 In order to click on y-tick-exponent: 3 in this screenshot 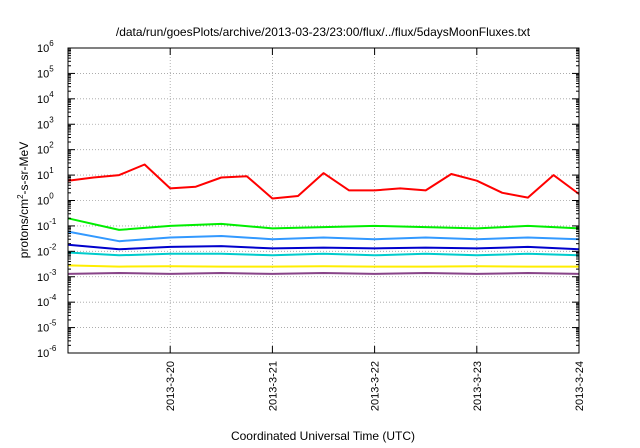, I will do `click(51, 119)`.